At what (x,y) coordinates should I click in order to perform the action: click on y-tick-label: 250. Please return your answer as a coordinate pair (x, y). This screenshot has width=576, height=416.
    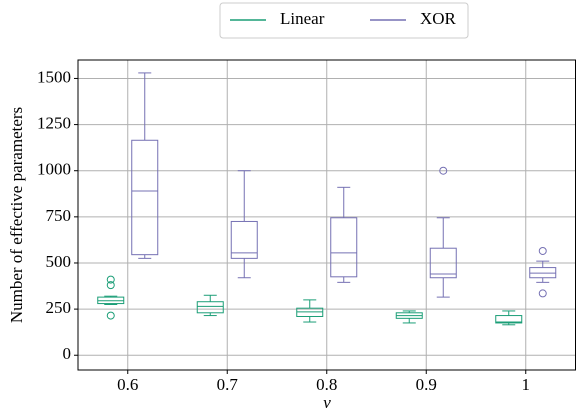
    Looking at the image, I should click on (59, 307).